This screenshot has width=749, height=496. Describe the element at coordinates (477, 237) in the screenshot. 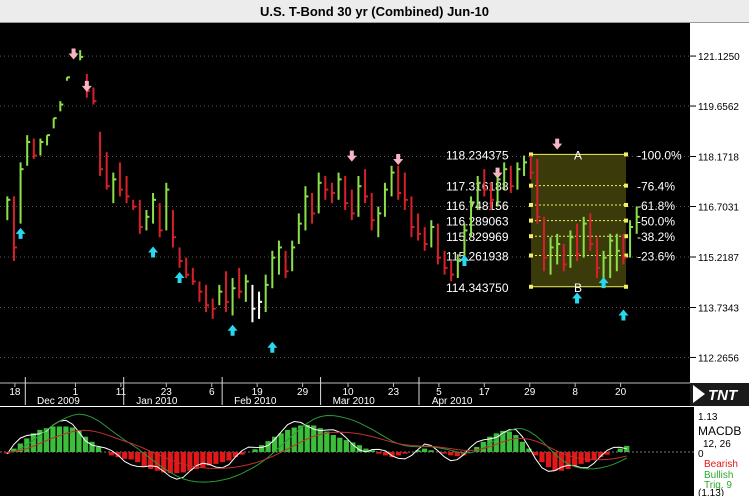

I see `fib-price-label: 115.829969` at that location.